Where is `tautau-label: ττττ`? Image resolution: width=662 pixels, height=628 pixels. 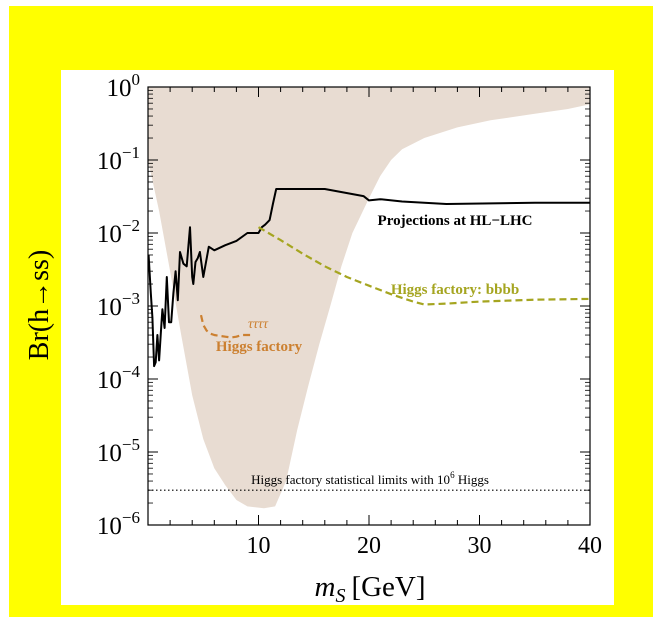 tautau-label: ττττ is located at coordinates (258, 324).